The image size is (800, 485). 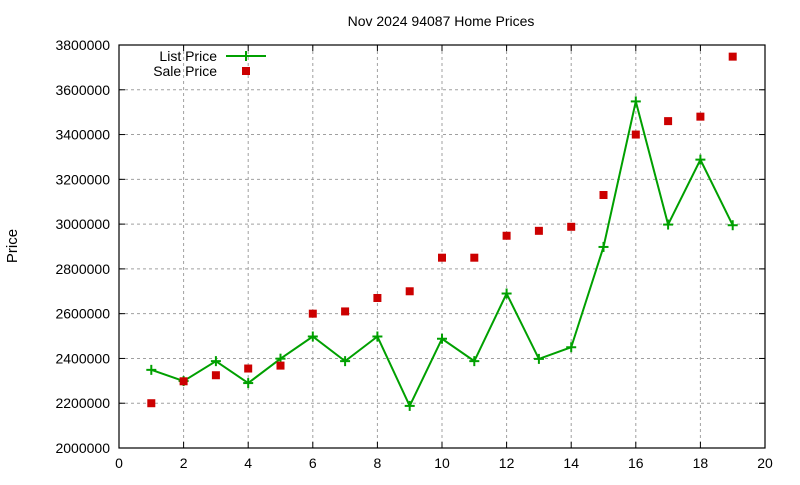 I want to click on x-tick-label: 6, so click(x=313, y=463).